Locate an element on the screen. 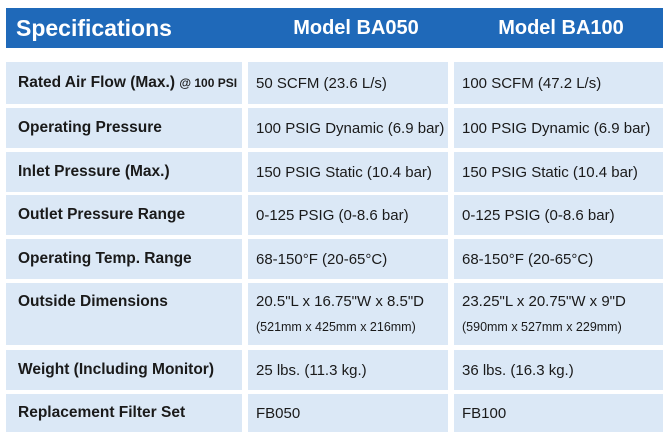 The width and height of the screenshot is (667, 434). row-label-operating-temp-range: Operating Temp. Range is located at coordinates (124, 259).